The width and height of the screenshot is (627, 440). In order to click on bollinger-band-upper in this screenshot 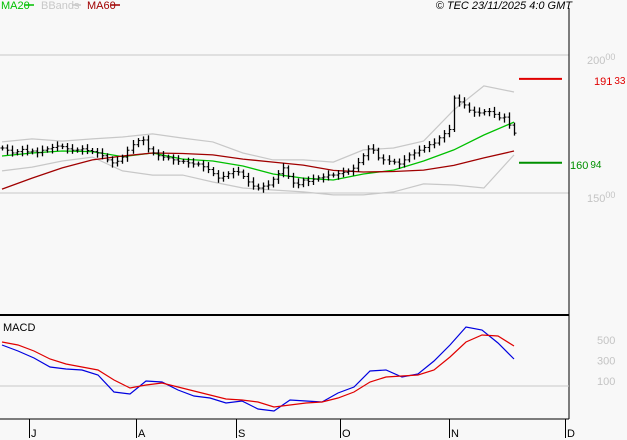, I will do `click(258, 124)`.